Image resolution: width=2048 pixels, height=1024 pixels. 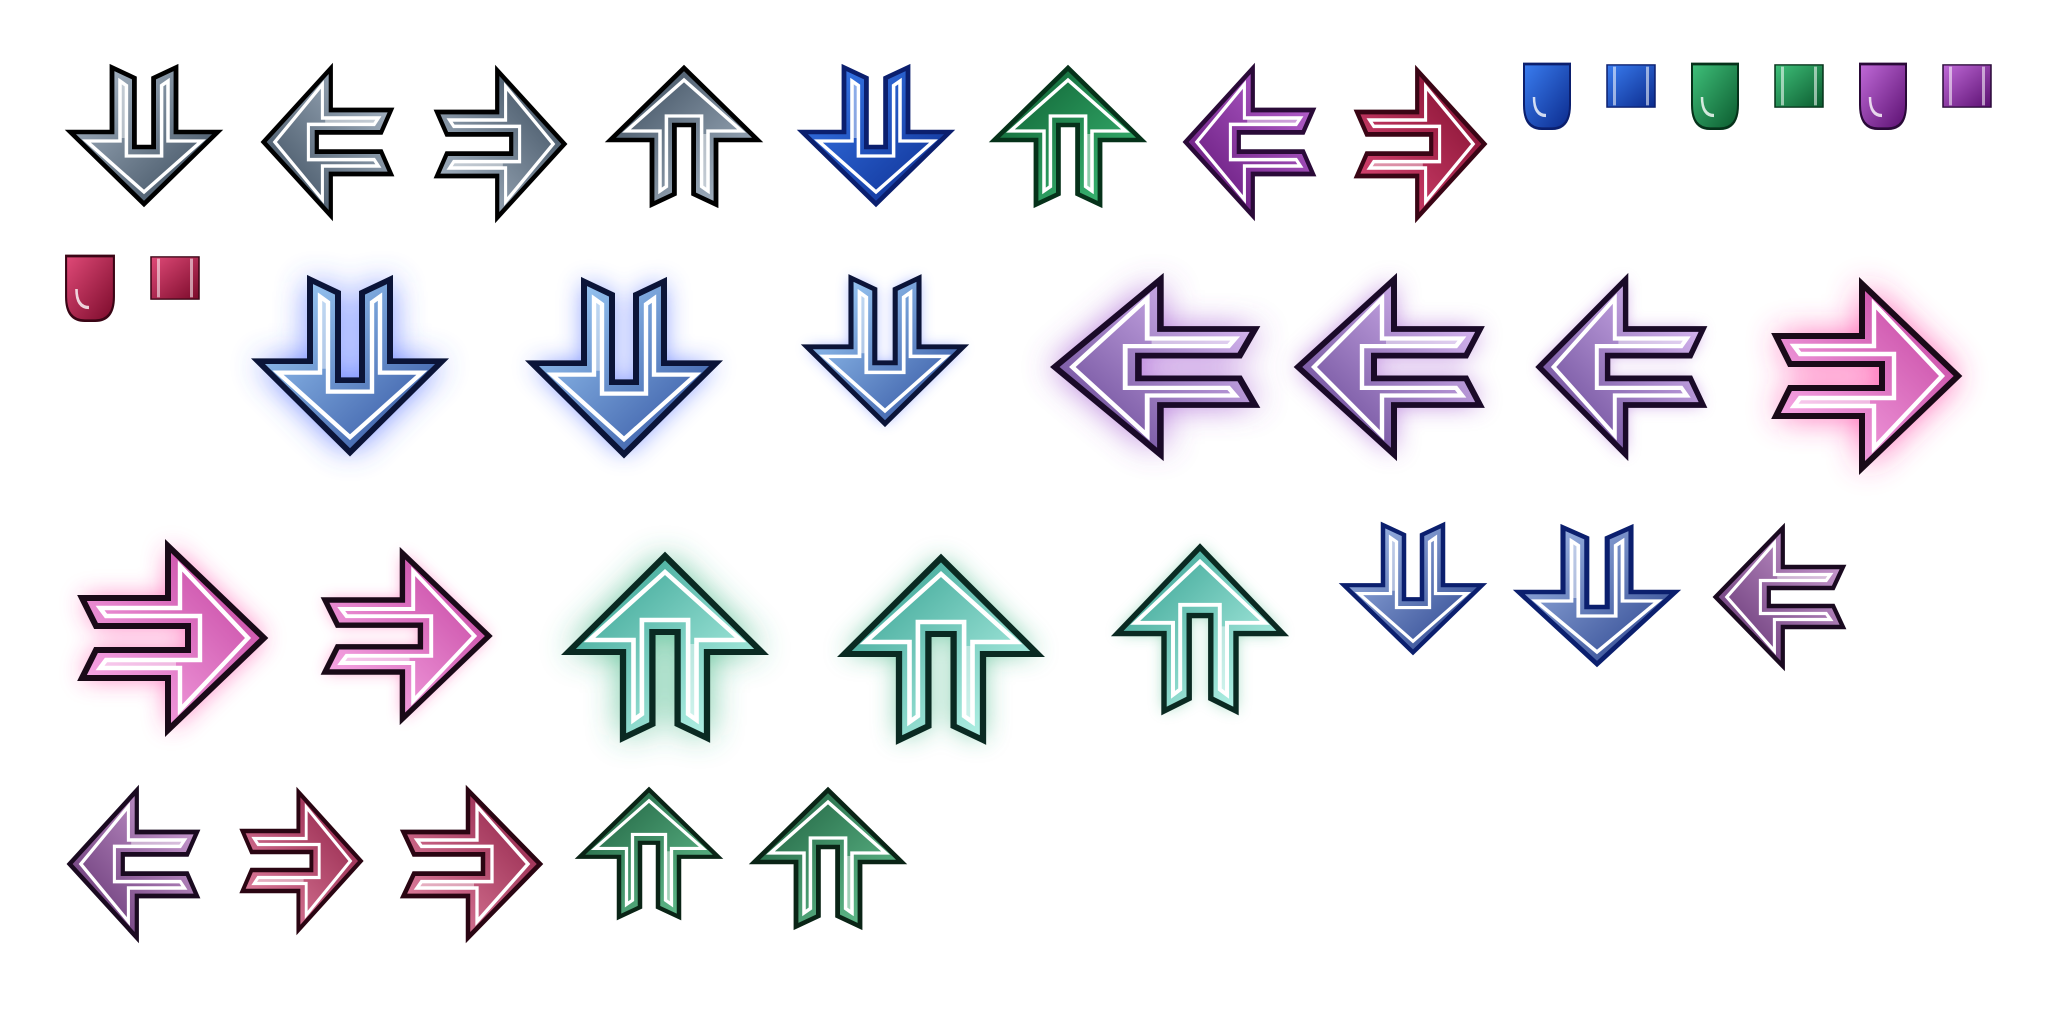 I want to click on hold-body-red-icon, so click(x=175, y=278).